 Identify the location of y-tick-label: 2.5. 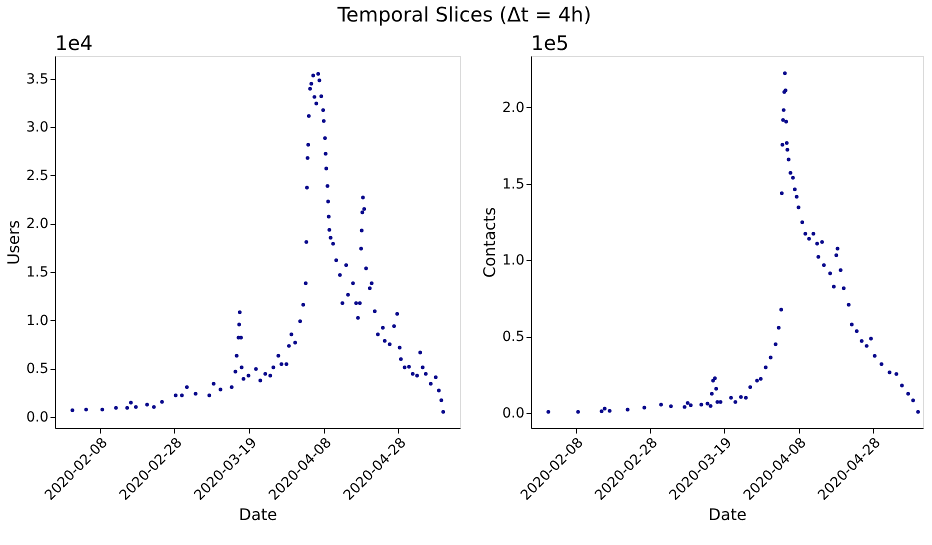
(37, 176).